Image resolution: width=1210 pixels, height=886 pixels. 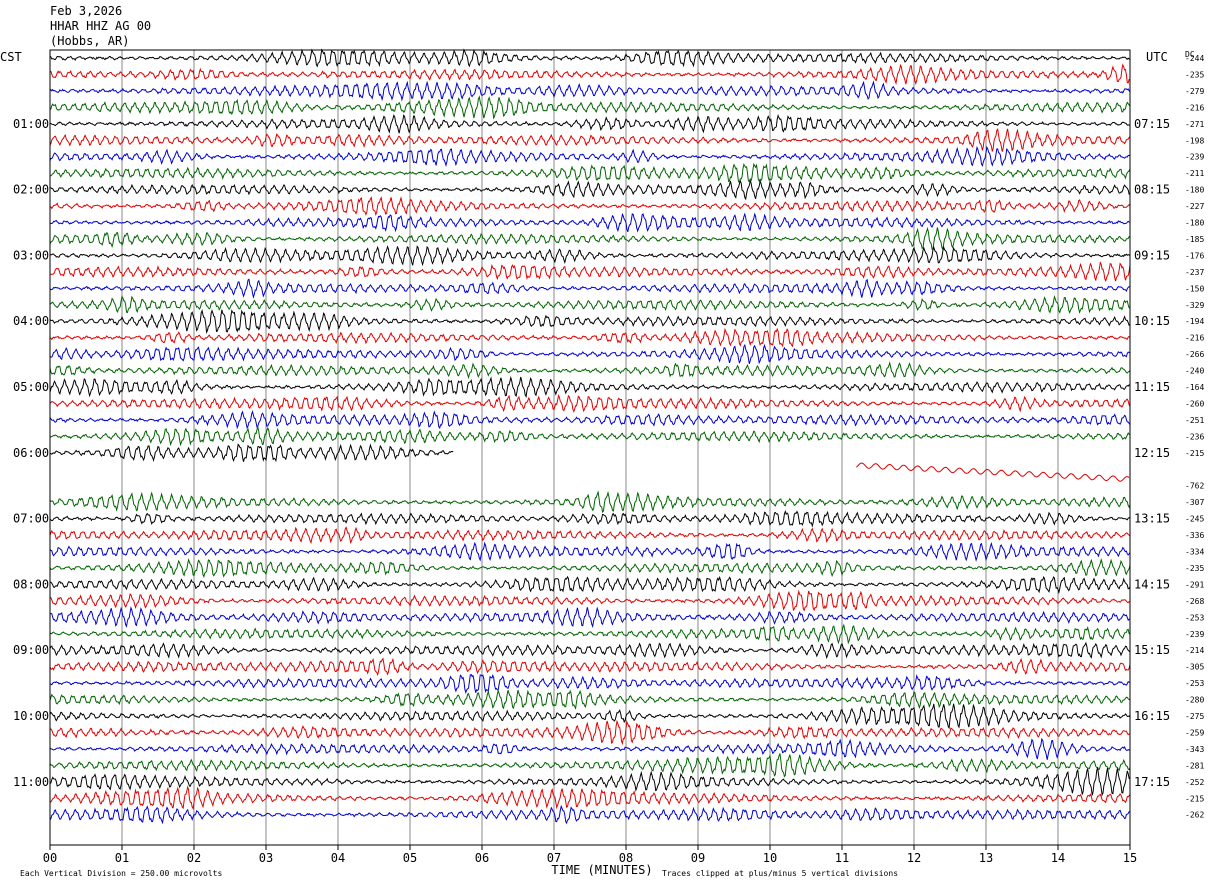 I want to click on dc-offset-label: -271, so click(x=1194, y=124).